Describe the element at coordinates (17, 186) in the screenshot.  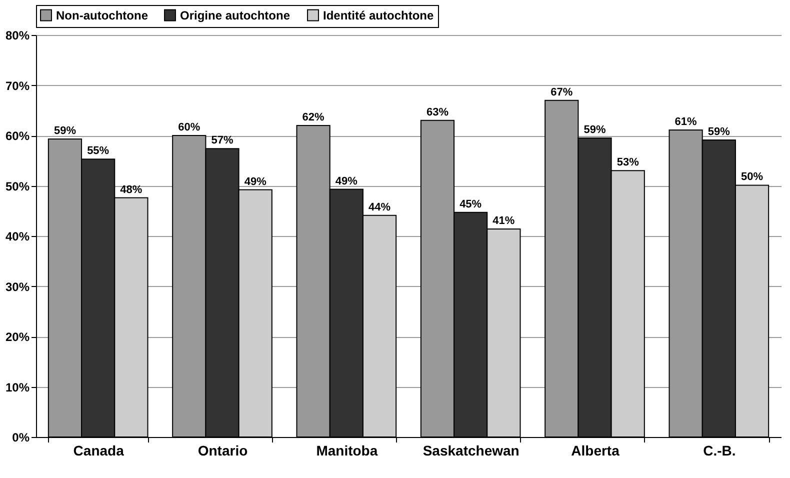
I see `y-tick-label: 50%` at that location.